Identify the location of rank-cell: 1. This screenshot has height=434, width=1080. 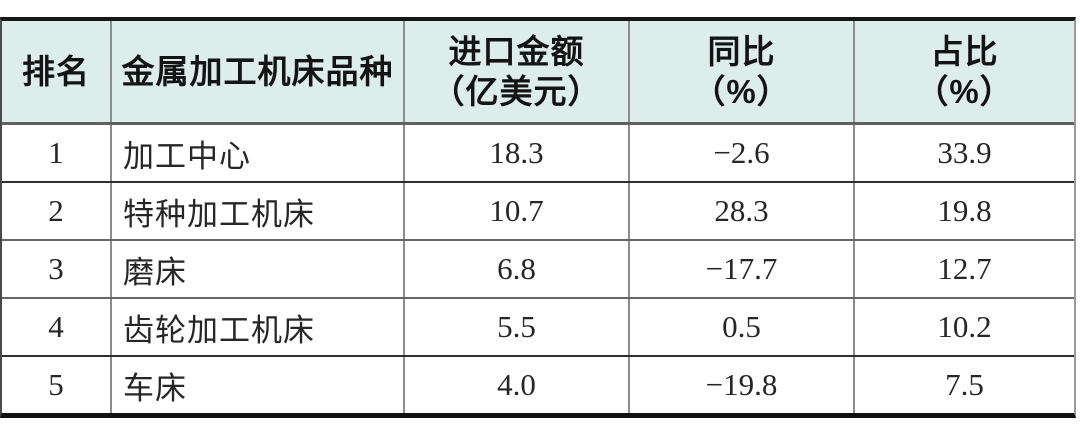
(56, 152).